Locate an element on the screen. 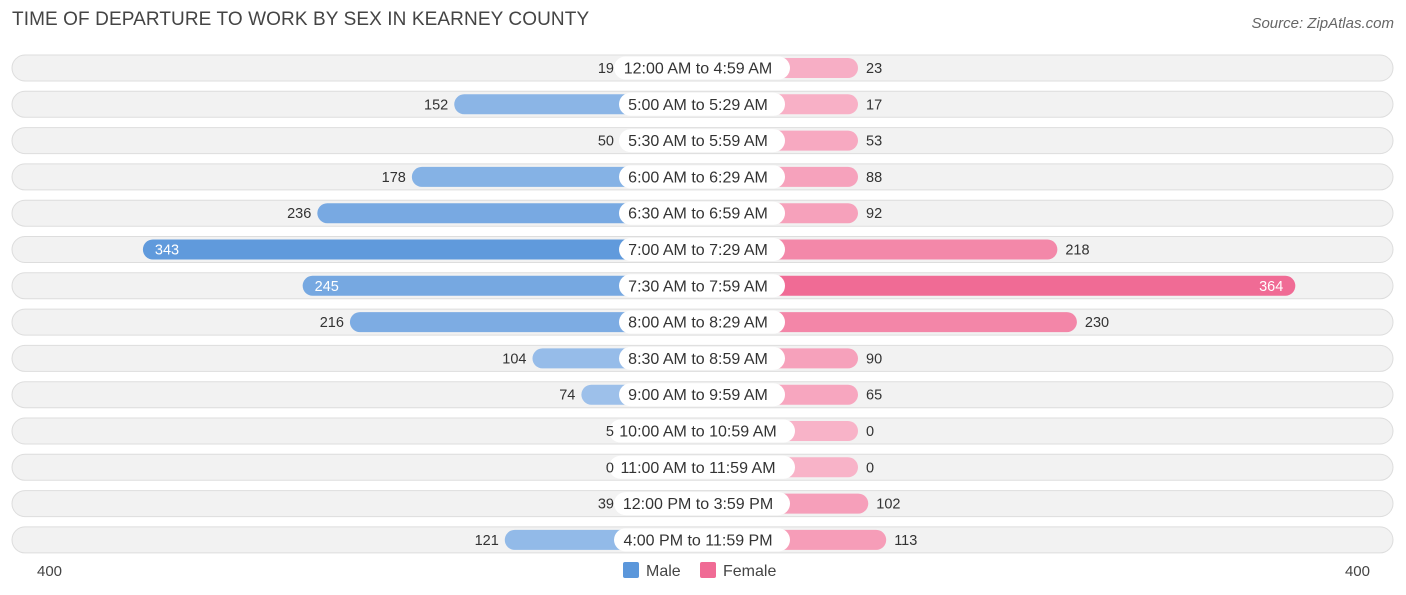 Image resolution: width=1406 pixels, height=595 pixels. male-value-label: 19 is located at coordinates (606, 69).